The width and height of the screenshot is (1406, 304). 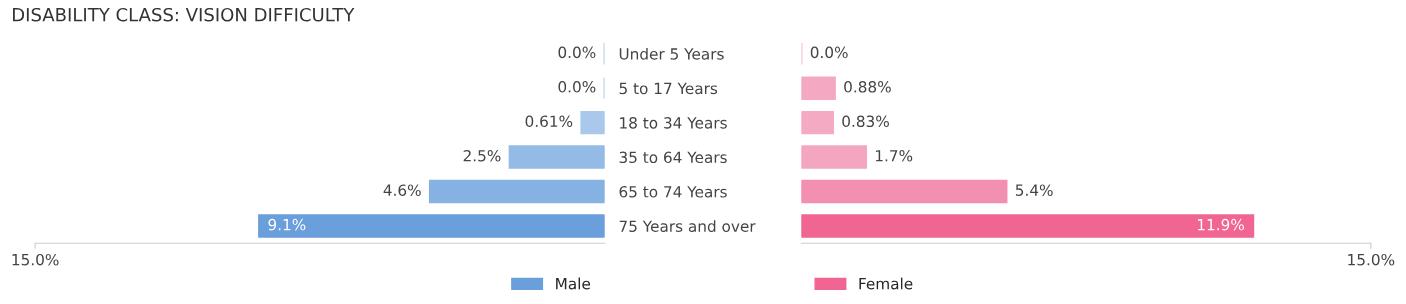 I want to click on data-label: 4.6%, so click(x=402, y=190).